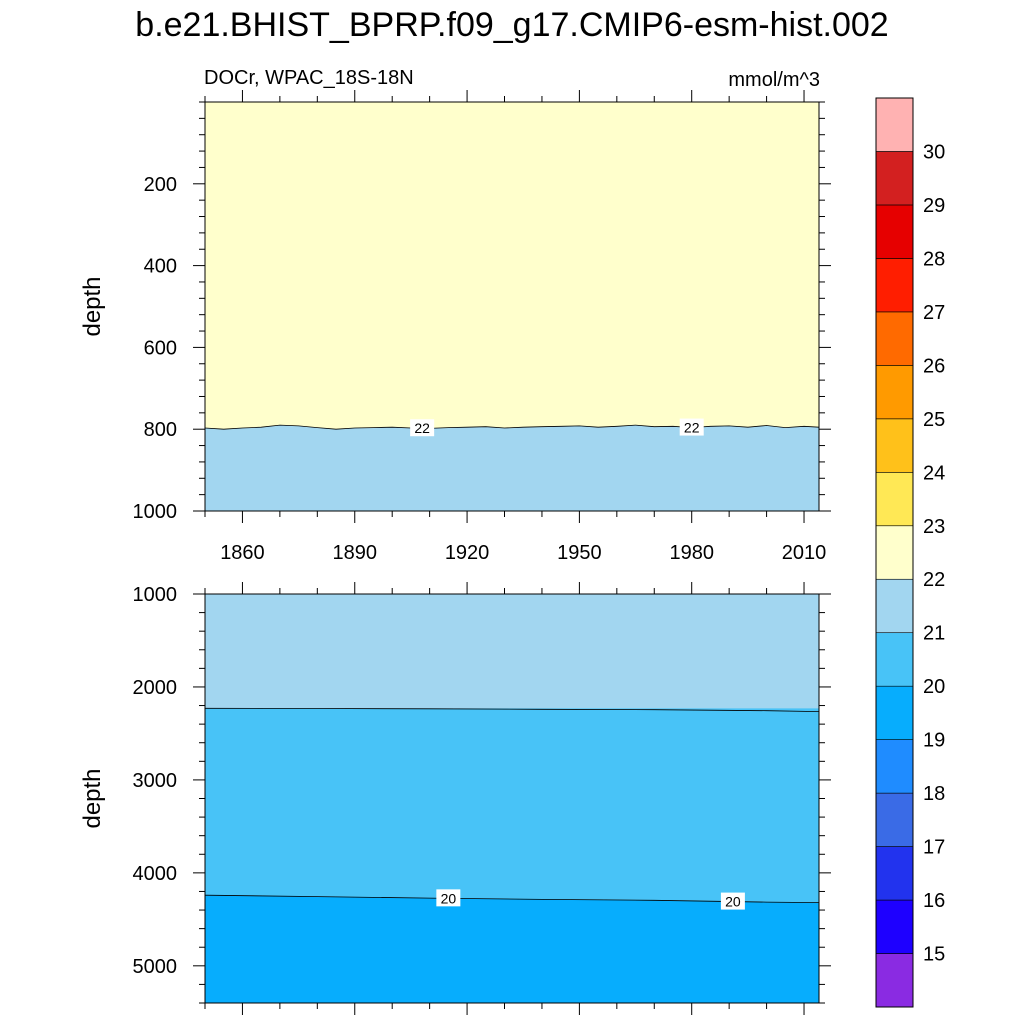 This screenshot has width=1024, height=1024. I want to click on colorbar-frame, so click(894, 552).